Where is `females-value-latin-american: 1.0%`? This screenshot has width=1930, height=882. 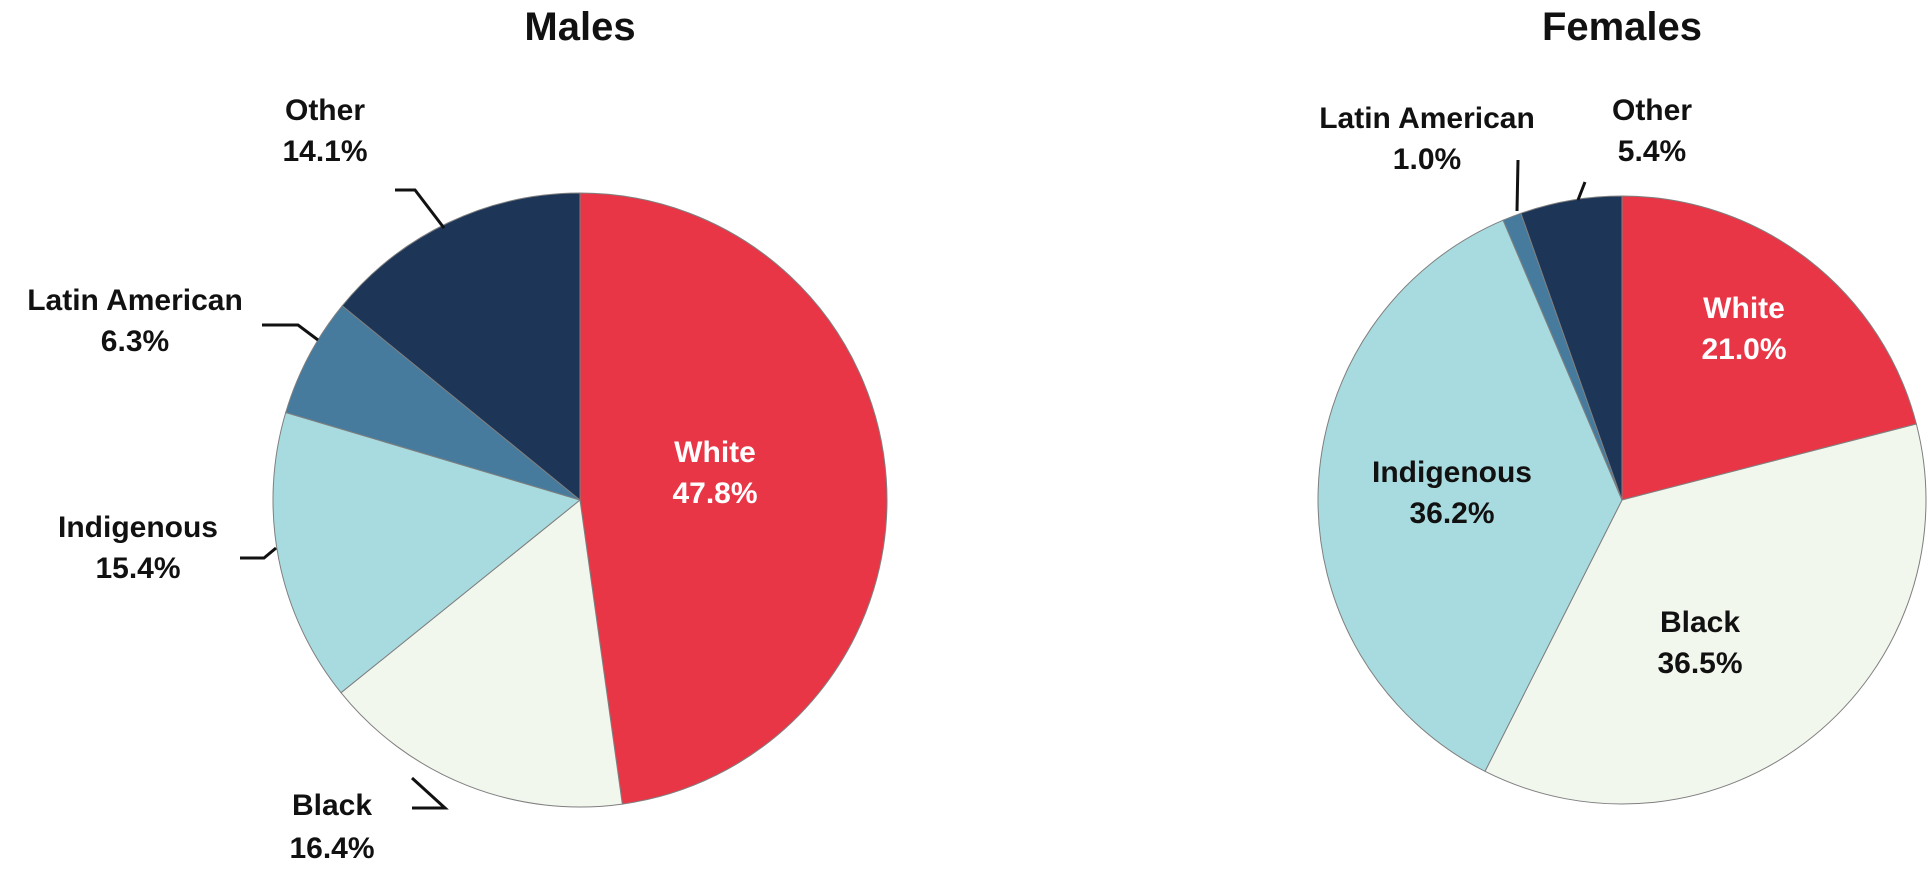
females-value-latin-american: 1.0% is located at coordinates (1427, 159).